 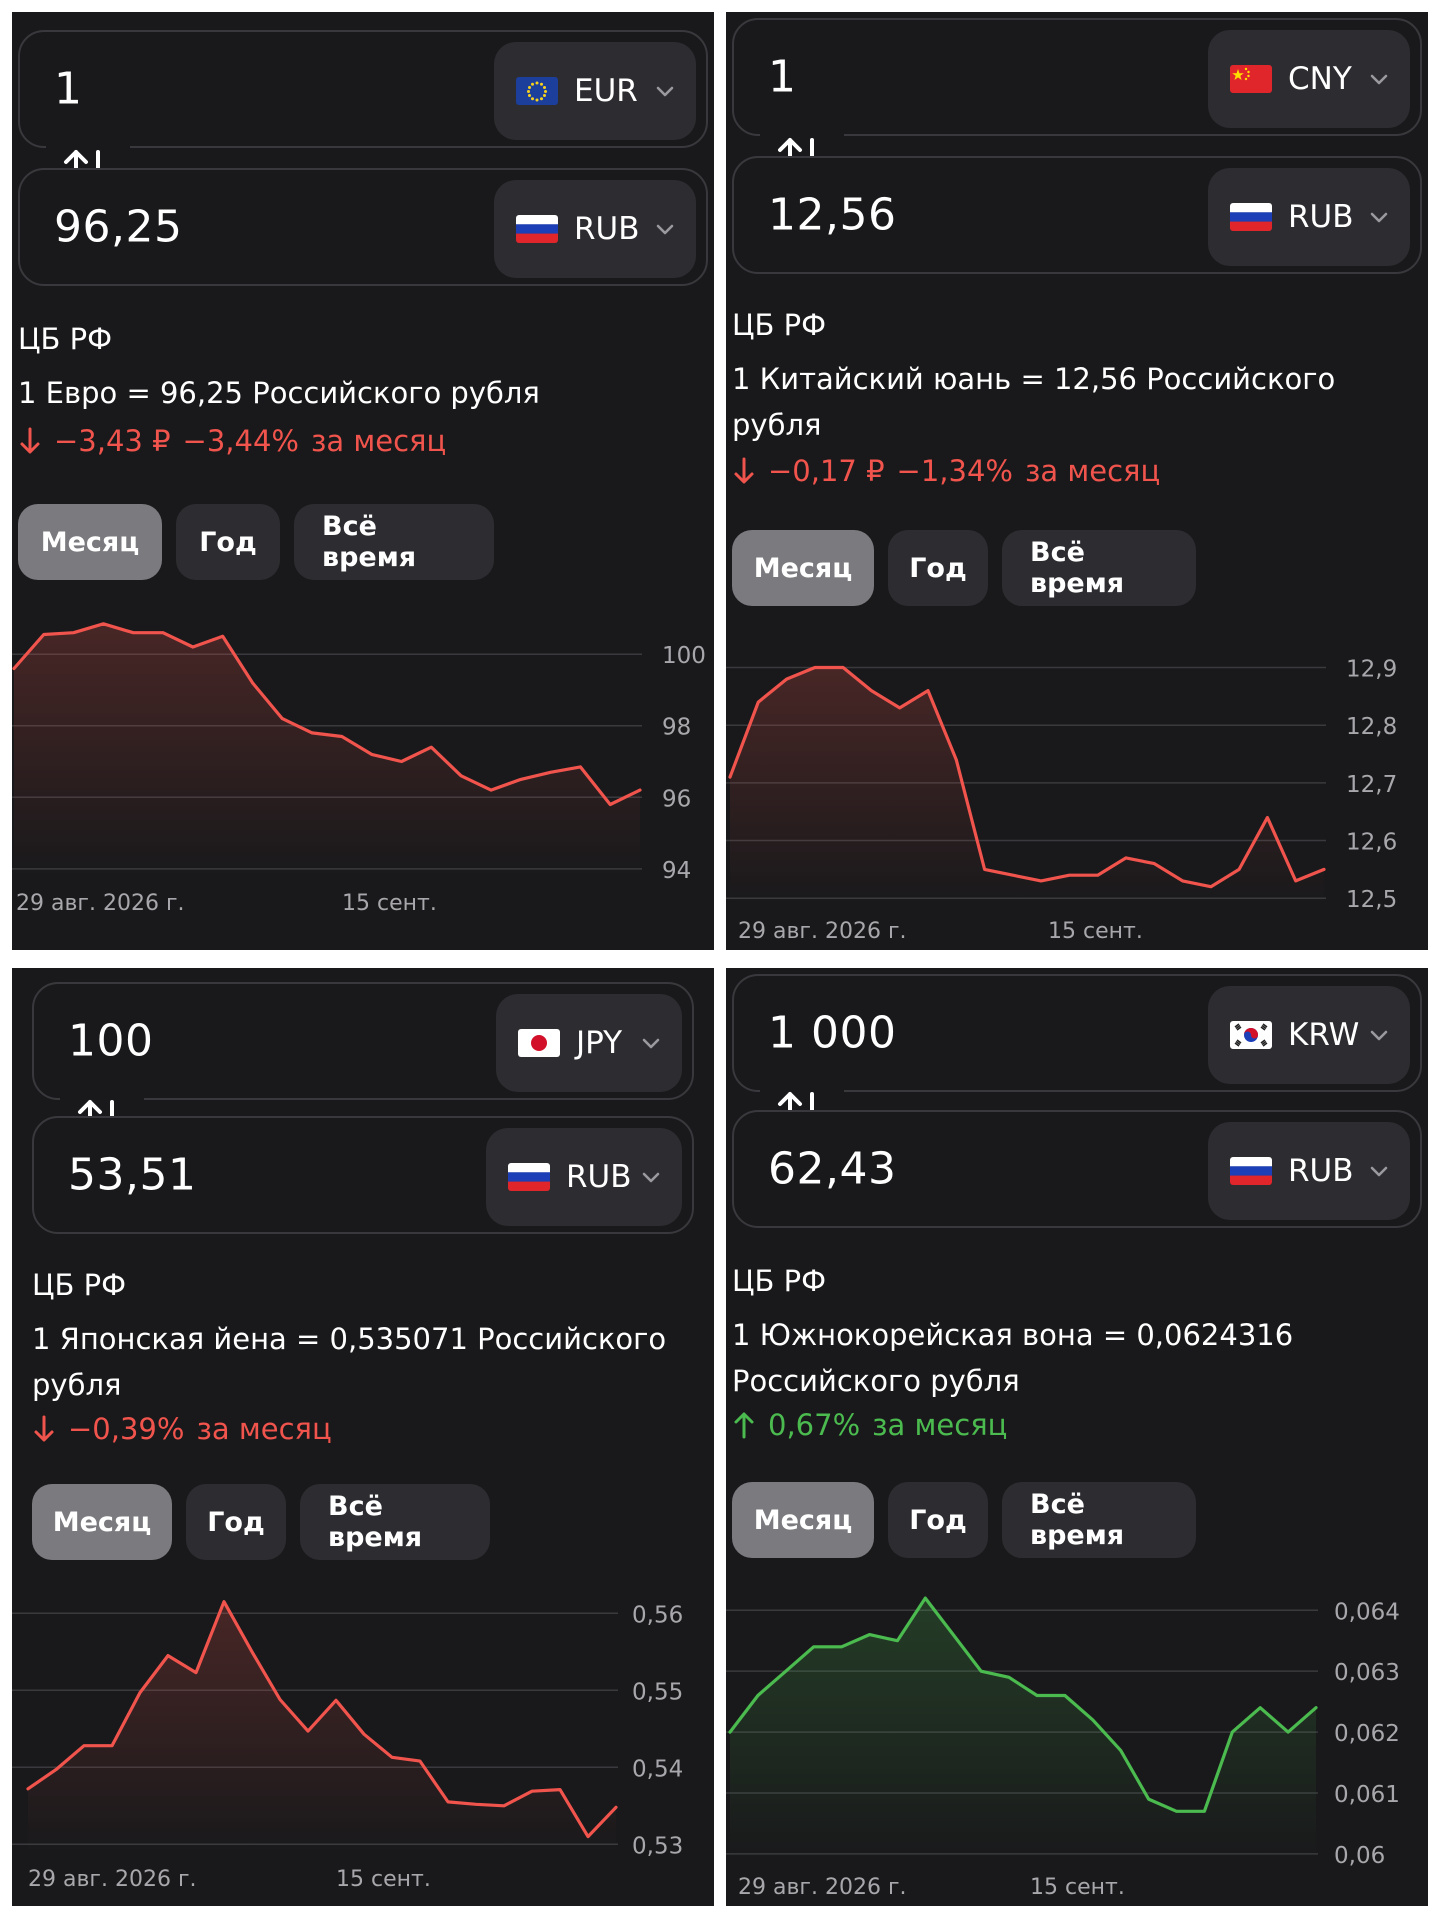 What do you see at coordinates (832, 1169) in the screenshot?
I see `to-amount: 62,43` at bounding box center [832, 1169].